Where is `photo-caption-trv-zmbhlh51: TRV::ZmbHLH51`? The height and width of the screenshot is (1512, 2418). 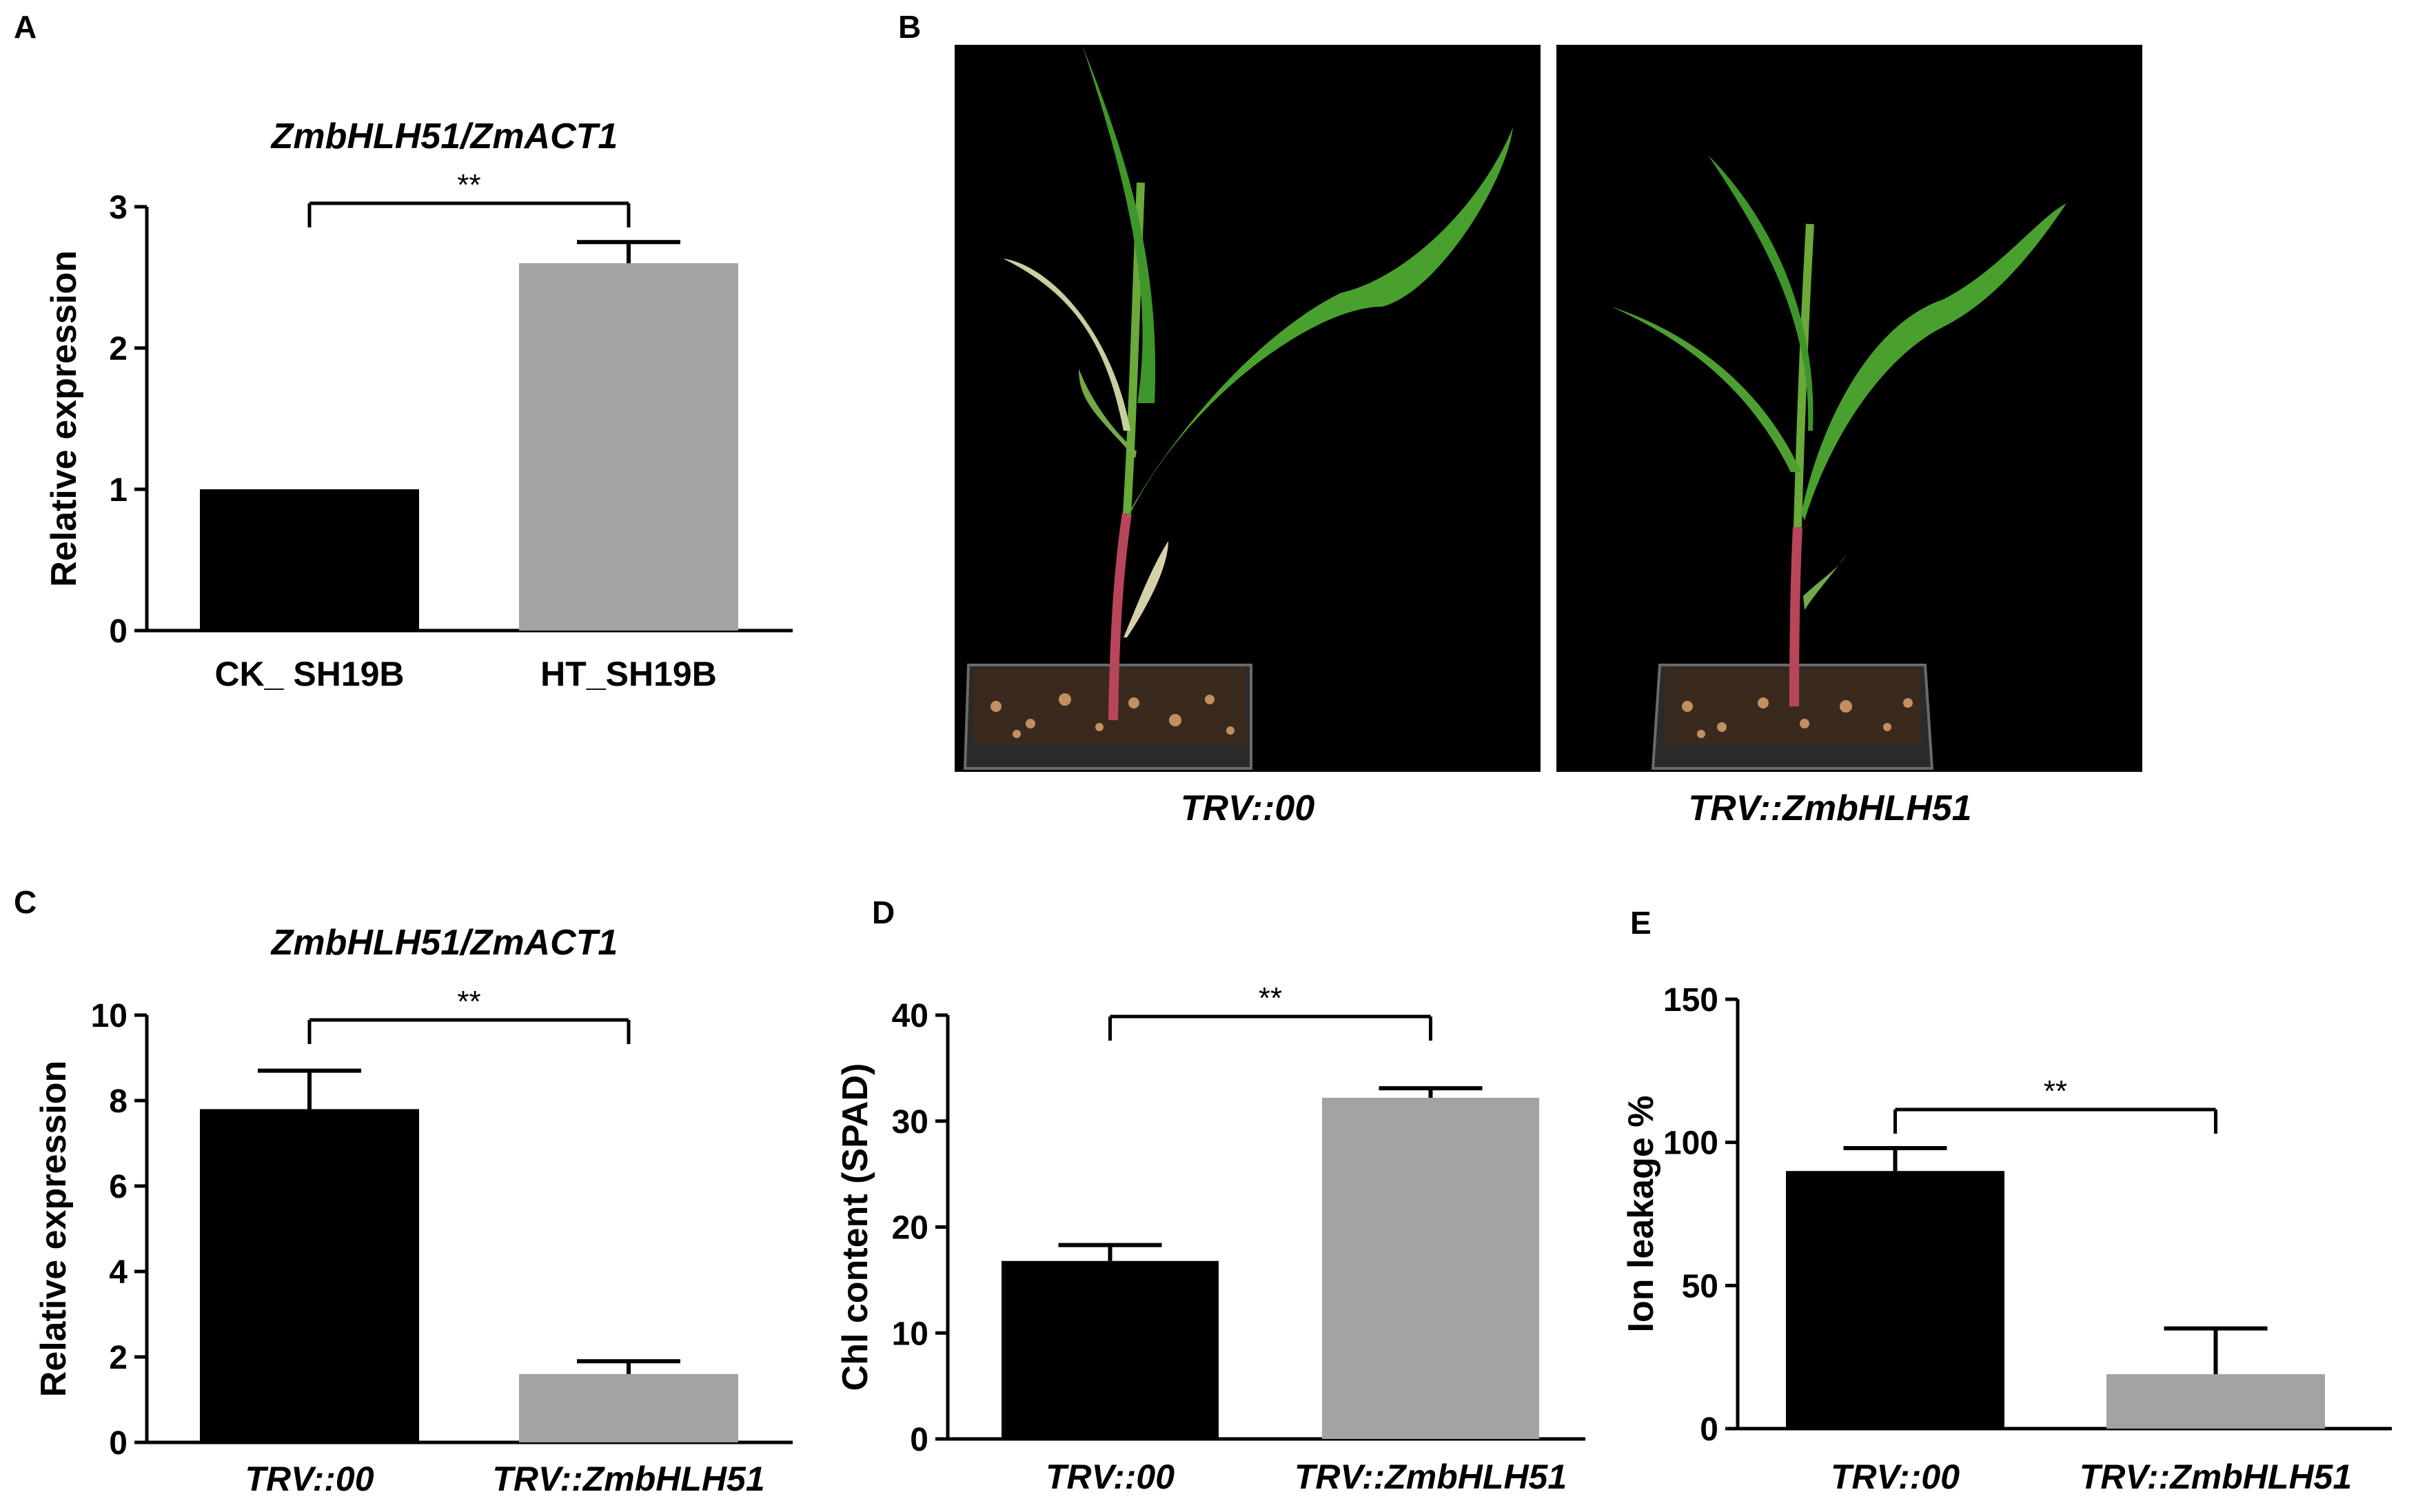
photo-caption-trv-zmbhlh51: TRV::ZmbHLH51 is located at coordinates (1829, 808).